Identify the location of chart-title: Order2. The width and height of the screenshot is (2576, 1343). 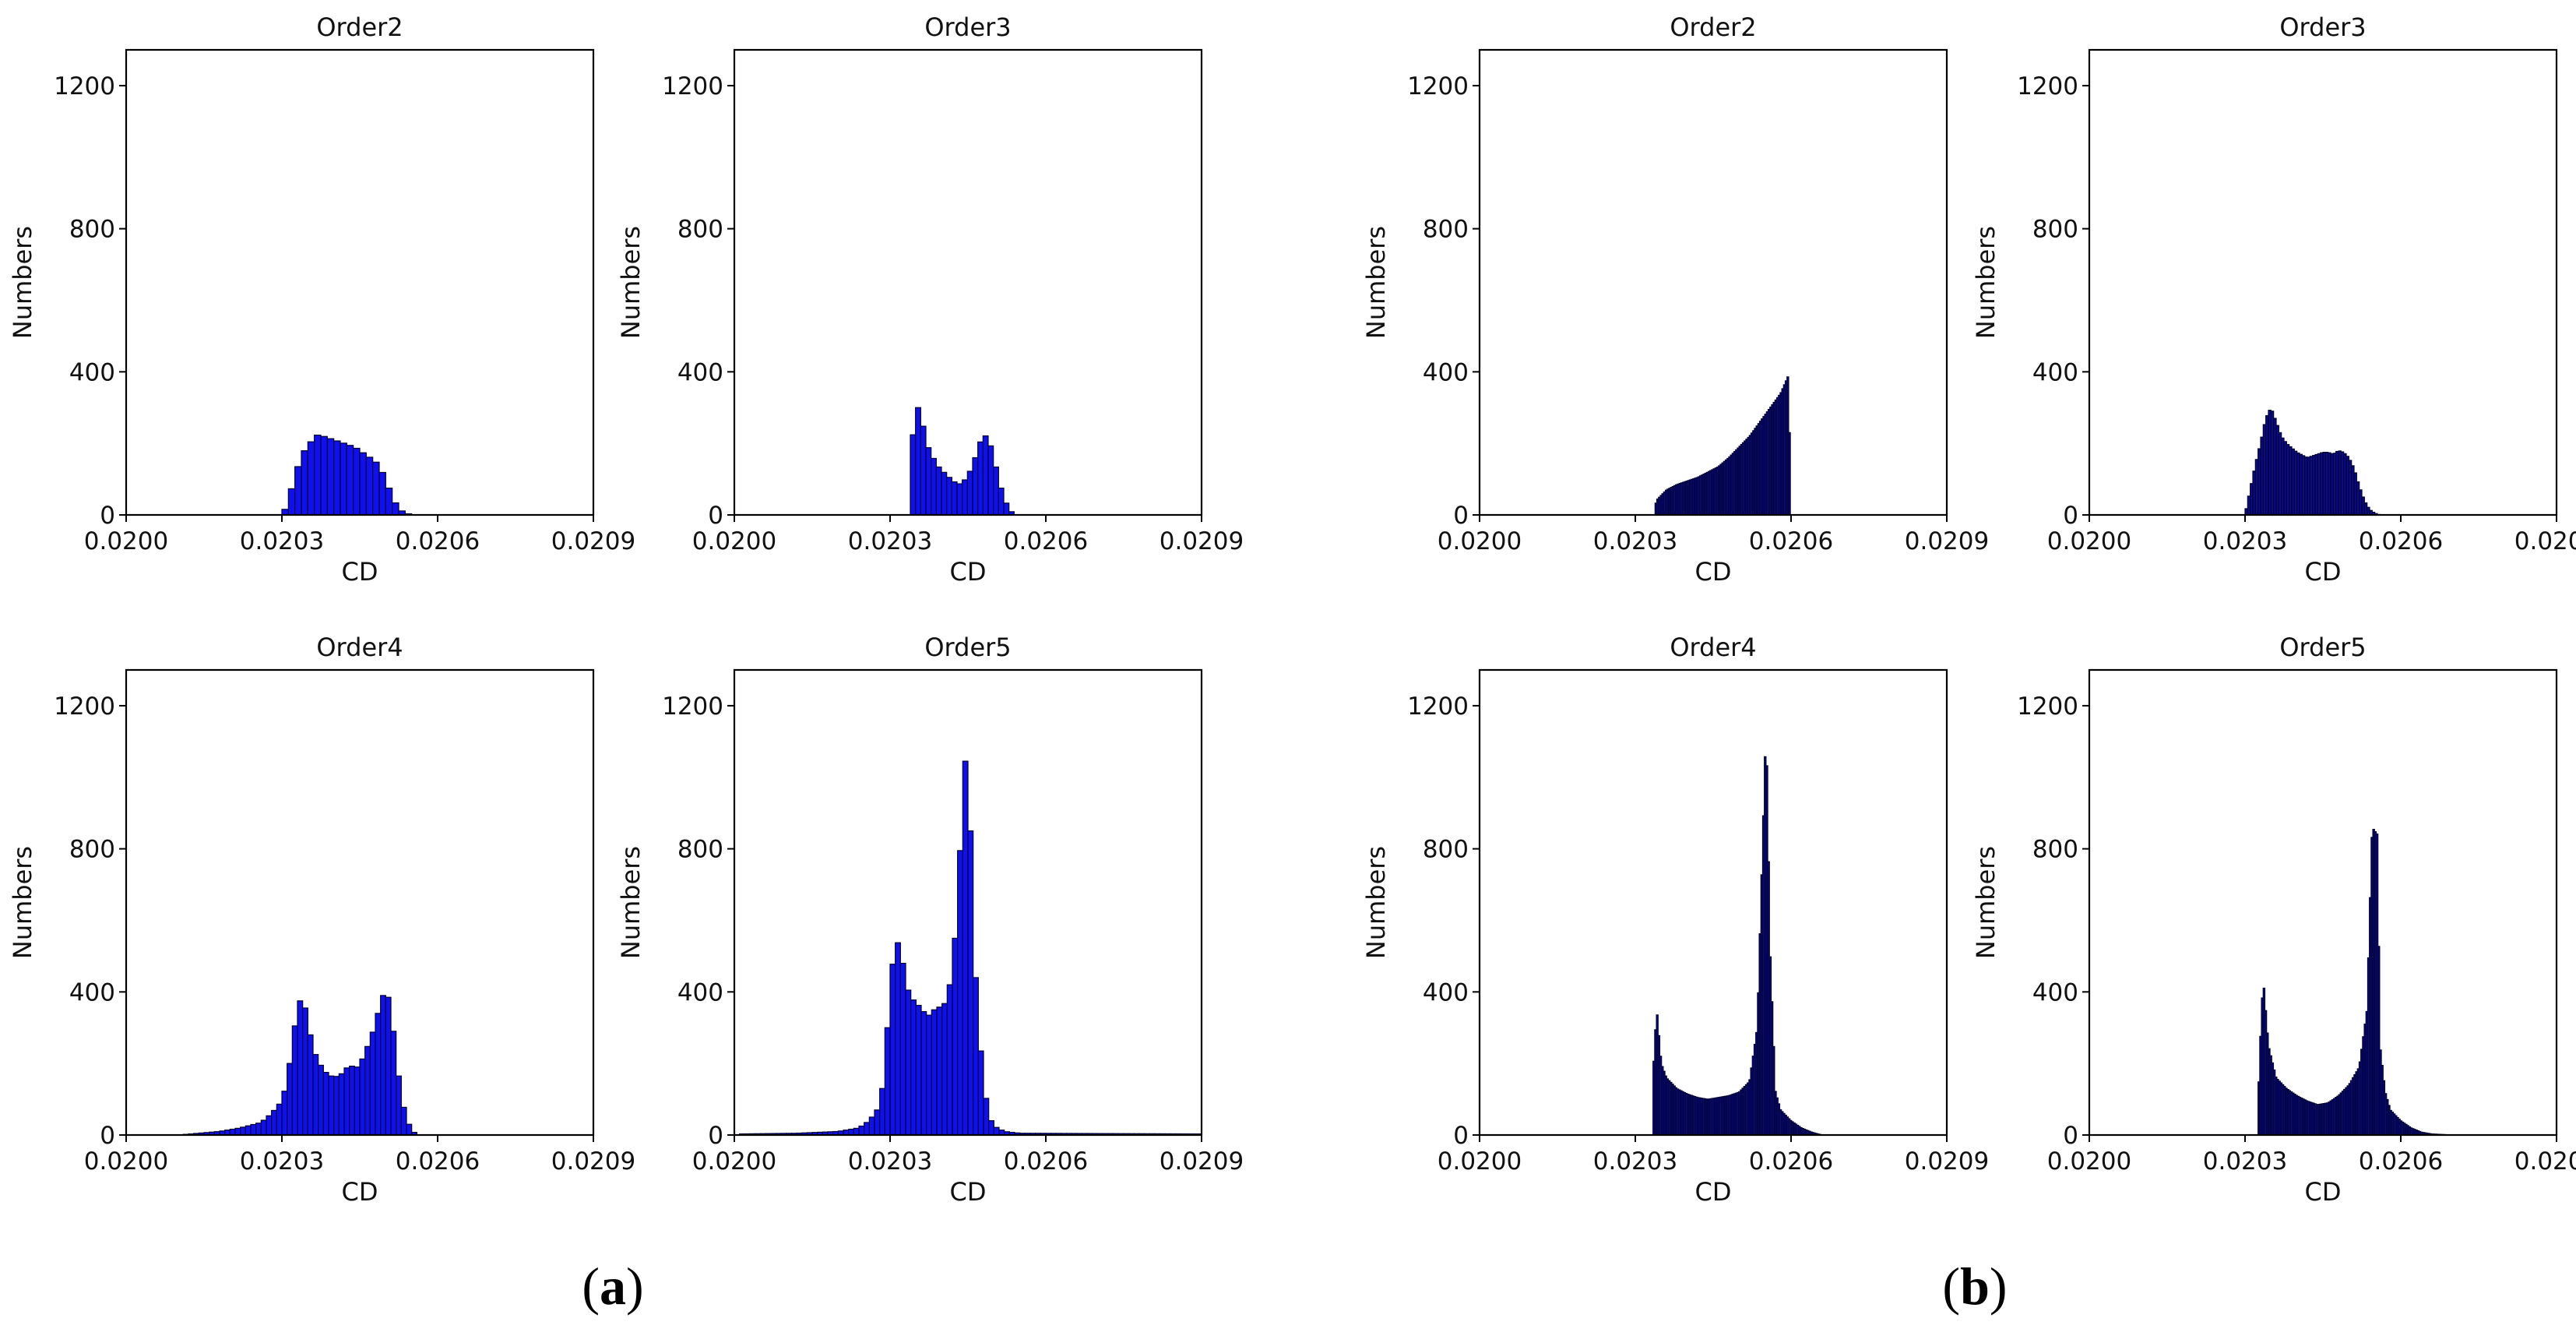
(359, 27).